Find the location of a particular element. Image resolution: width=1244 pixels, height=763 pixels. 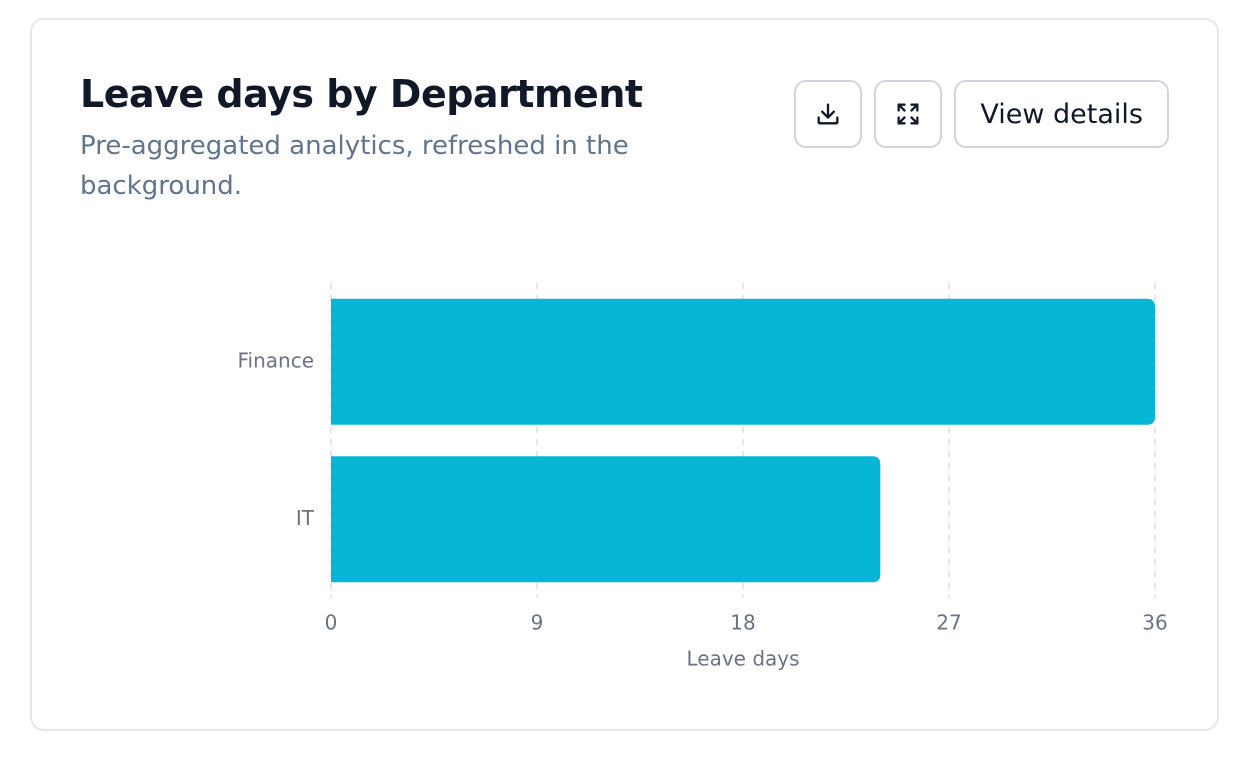

view-details-button: View details is located at coordinates (1061, 114).